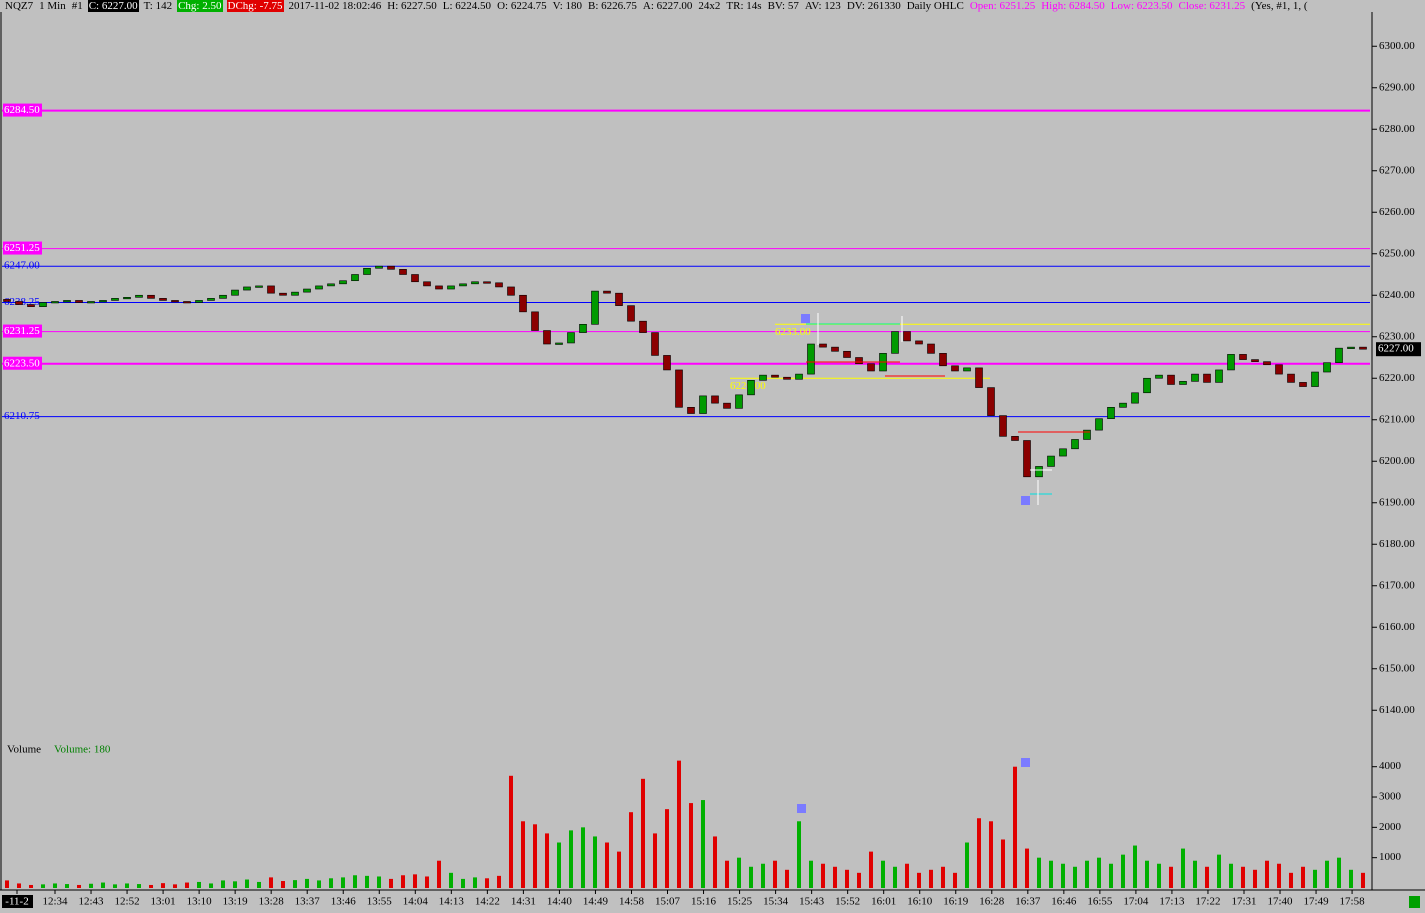 This screenshot has height=913, width=1425. I want to click on level-label: 6223.50, so click(22, 363).